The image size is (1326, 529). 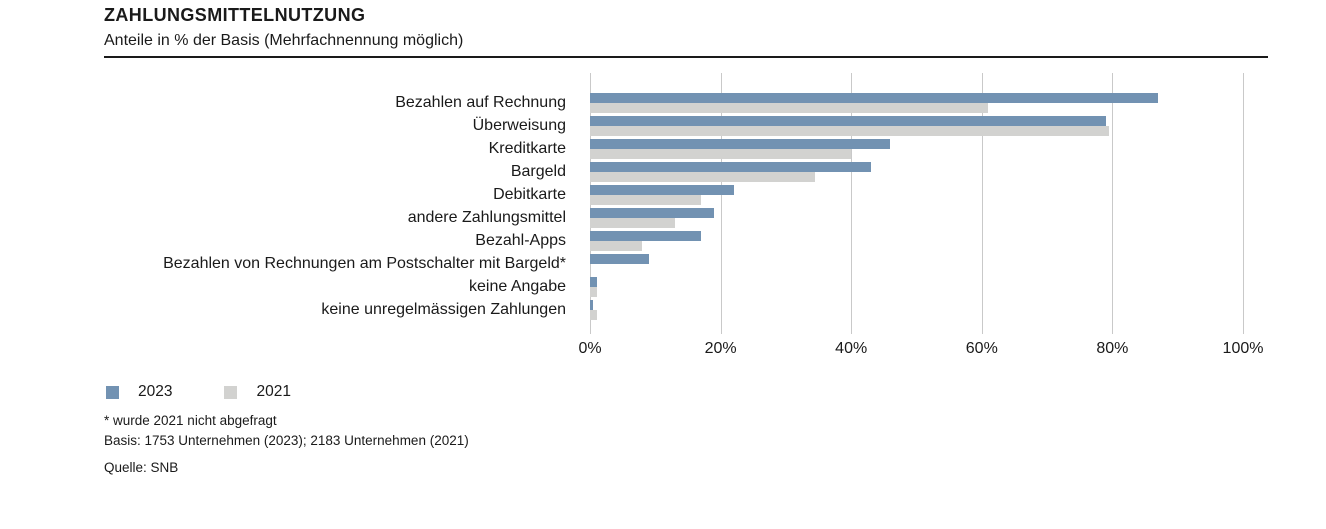 I want to click on category-label: Debitkarte, so click(x=529, y=194).